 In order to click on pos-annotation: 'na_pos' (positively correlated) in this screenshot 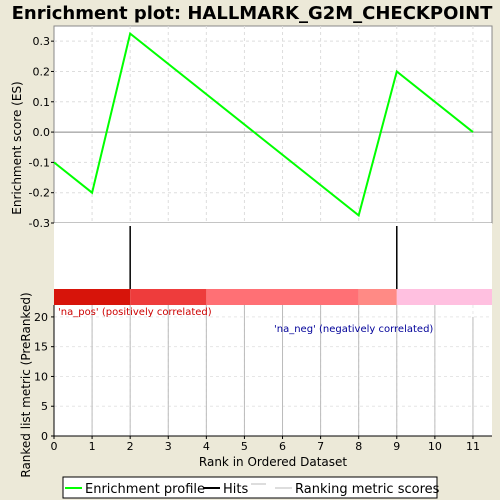, I will do `click(135, 312)`.